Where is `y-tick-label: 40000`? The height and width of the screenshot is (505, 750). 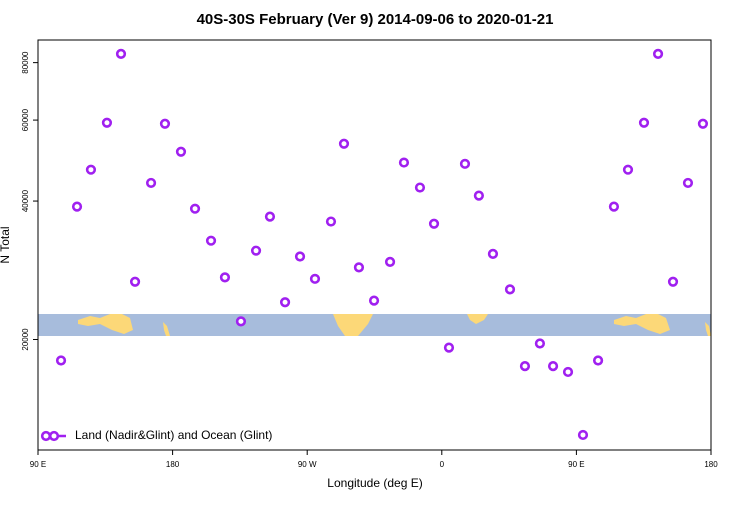
y-tick-label: 40000 is located at coordinates (25, 200).